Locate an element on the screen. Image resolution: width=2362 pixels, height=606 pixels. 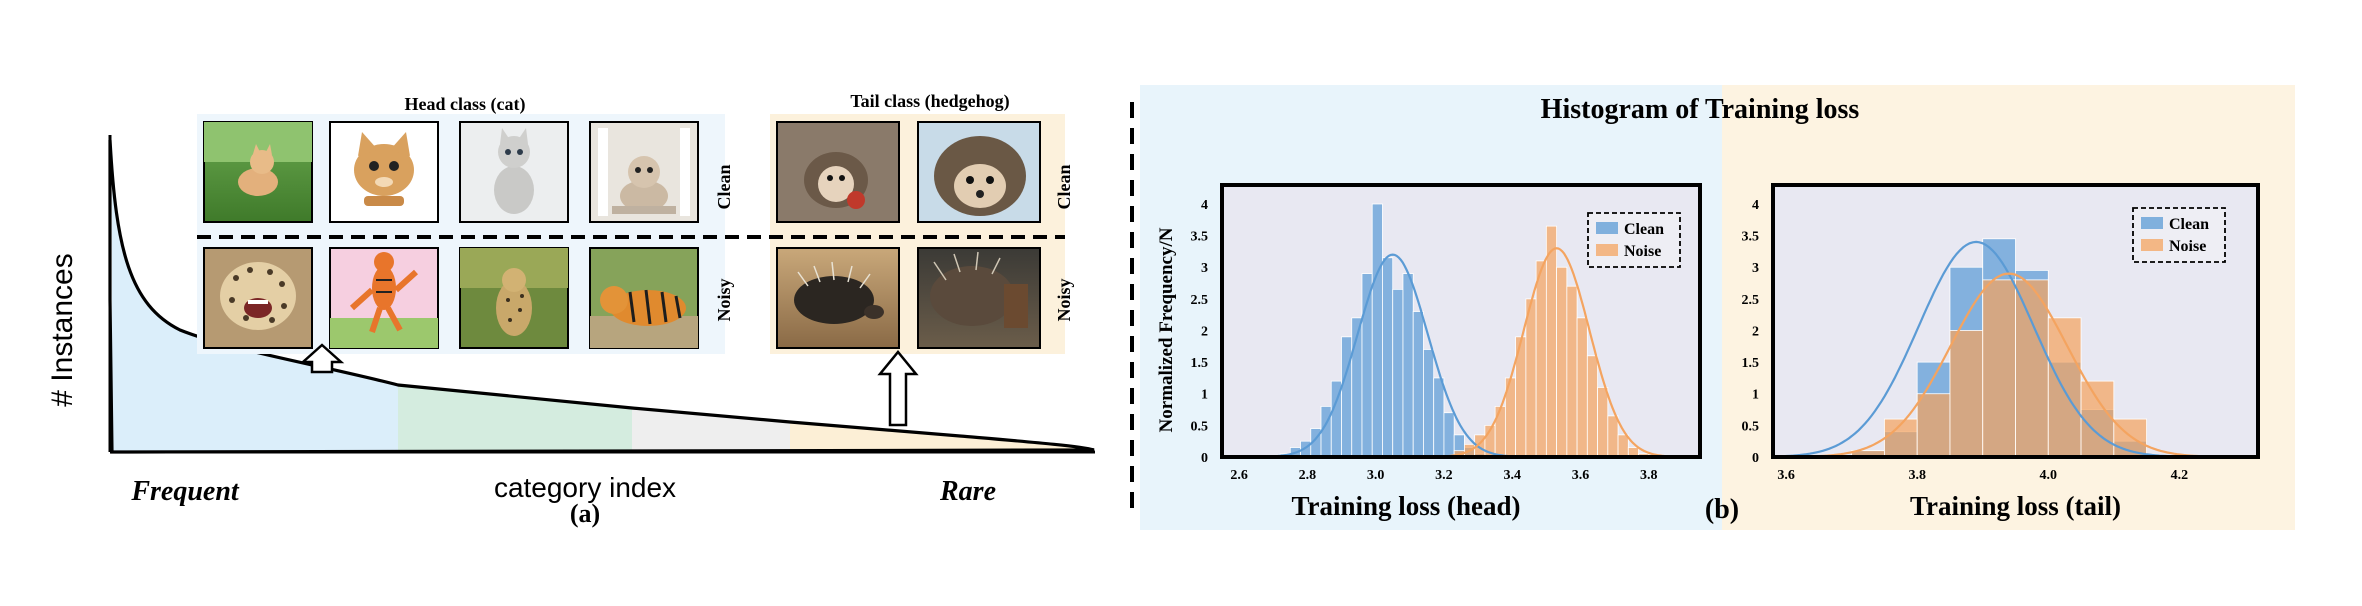
region-mid is located at coordinates (515, 418).